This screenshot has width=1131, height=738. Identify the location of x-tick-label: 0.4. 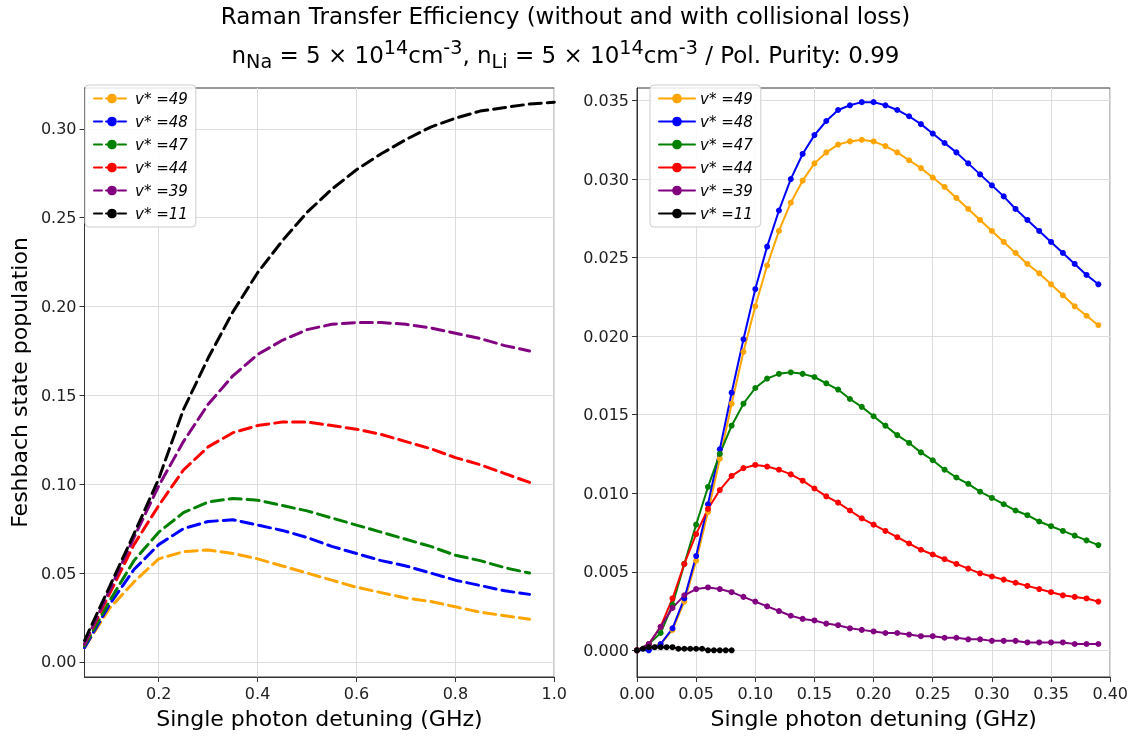
(257, 693).